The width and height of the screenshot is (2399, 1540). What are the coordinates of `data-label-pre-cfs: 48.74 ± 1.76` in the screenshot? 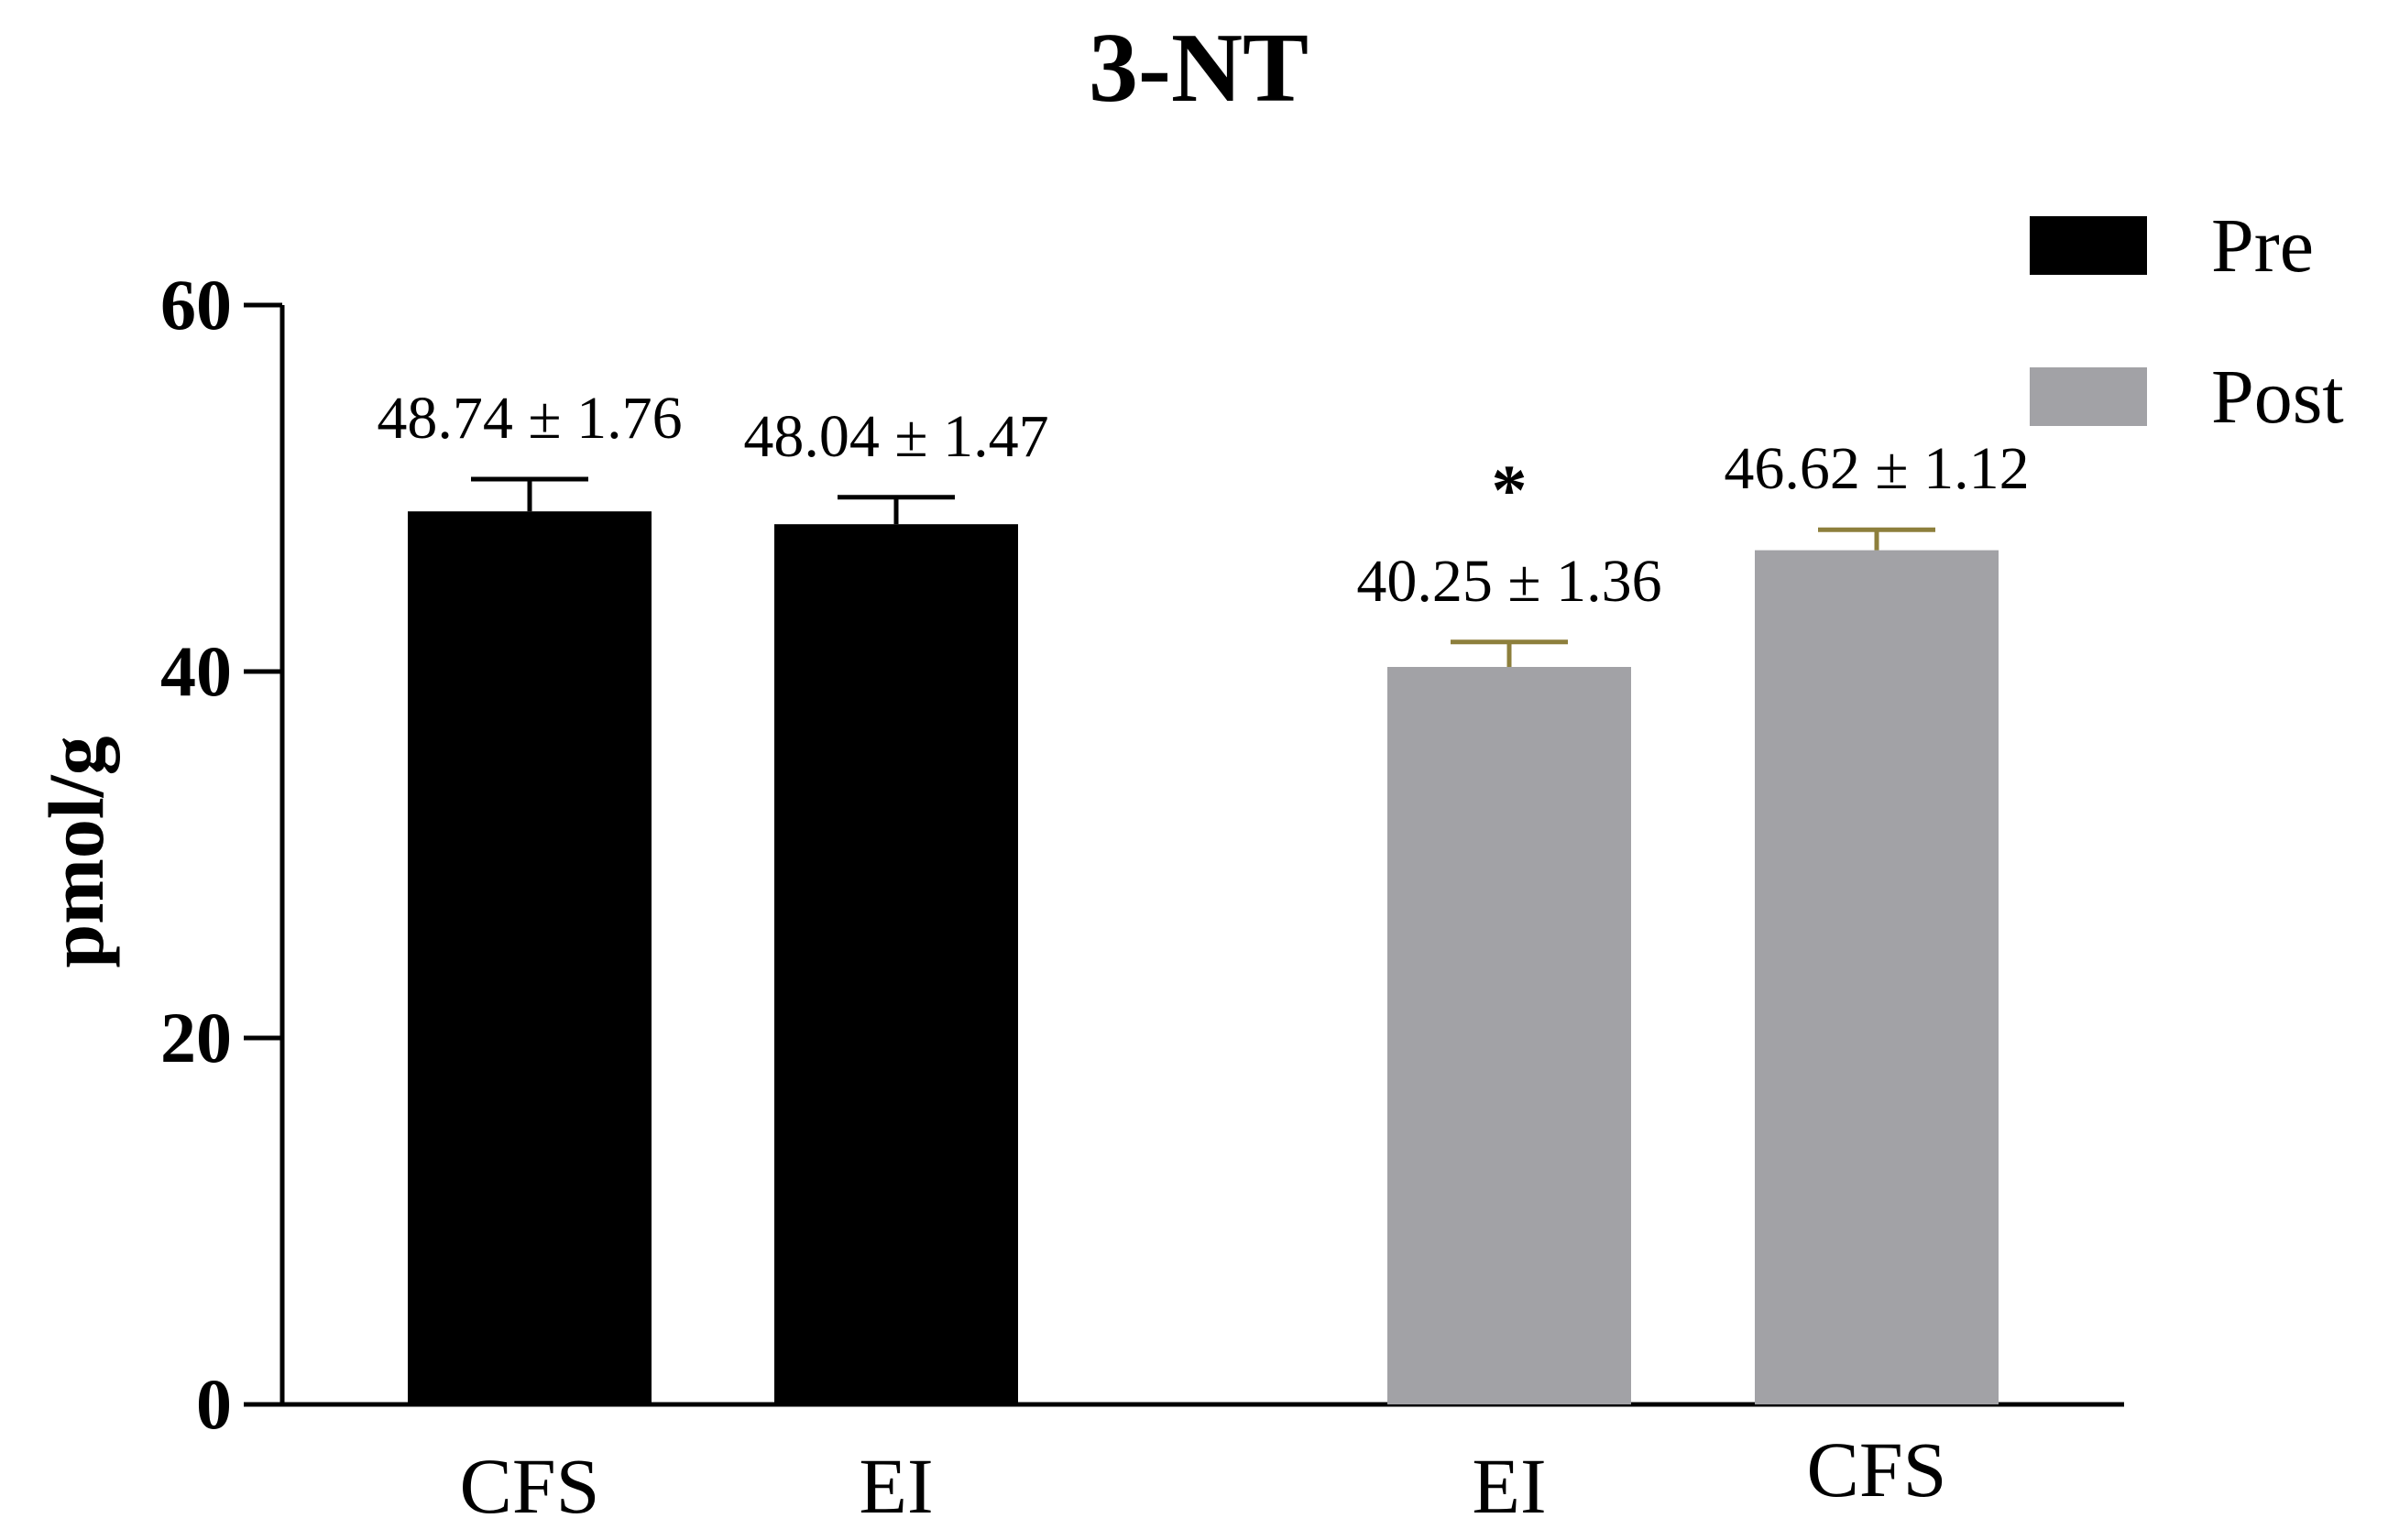 It's located at (530, 418).